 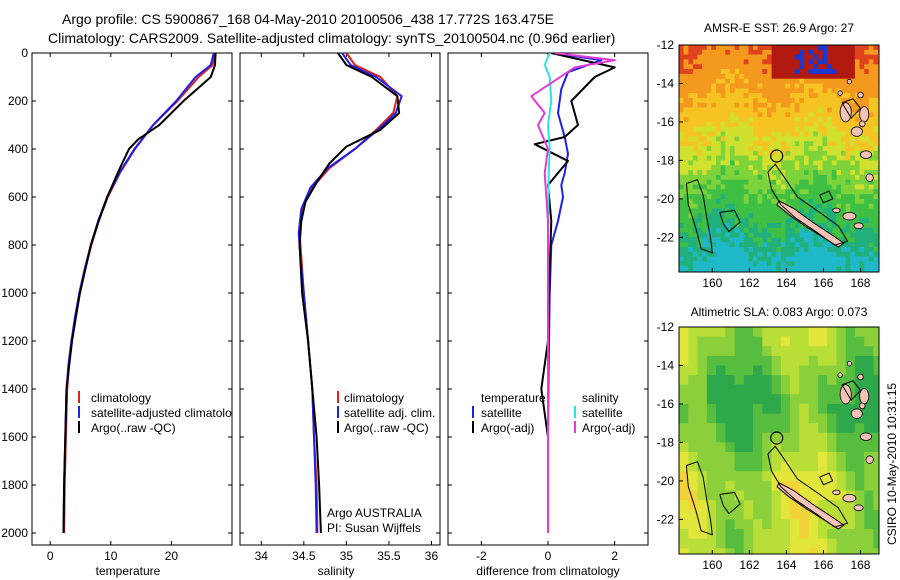 What do you see at coordinates (864, 114) in the screenshot?
I see `island` at bounding box center [864, 114].